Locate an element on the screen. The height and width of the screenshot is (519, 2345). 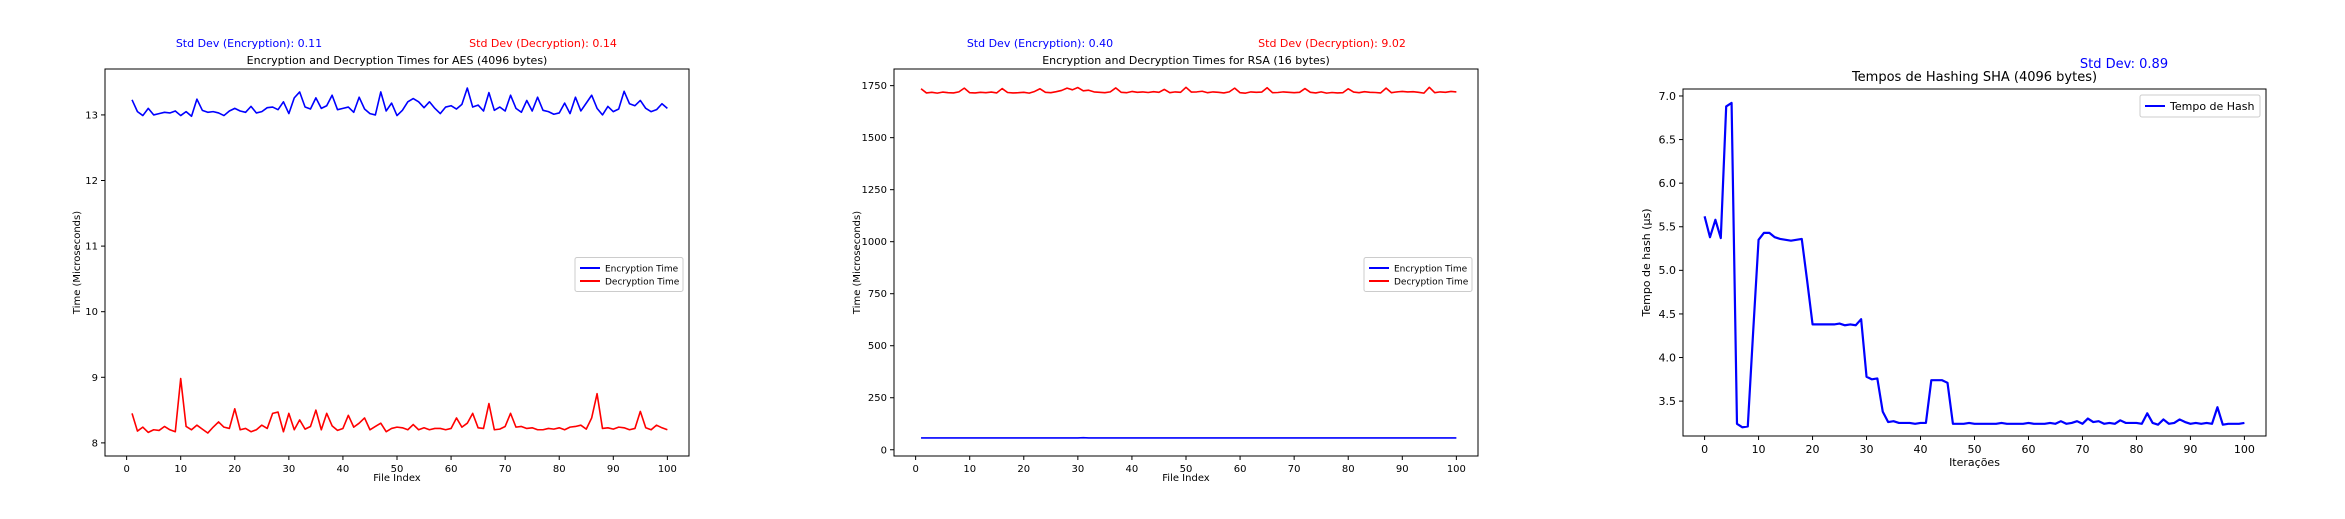
y-tick-label: 4.5 is located at coordinates (1668, 314).